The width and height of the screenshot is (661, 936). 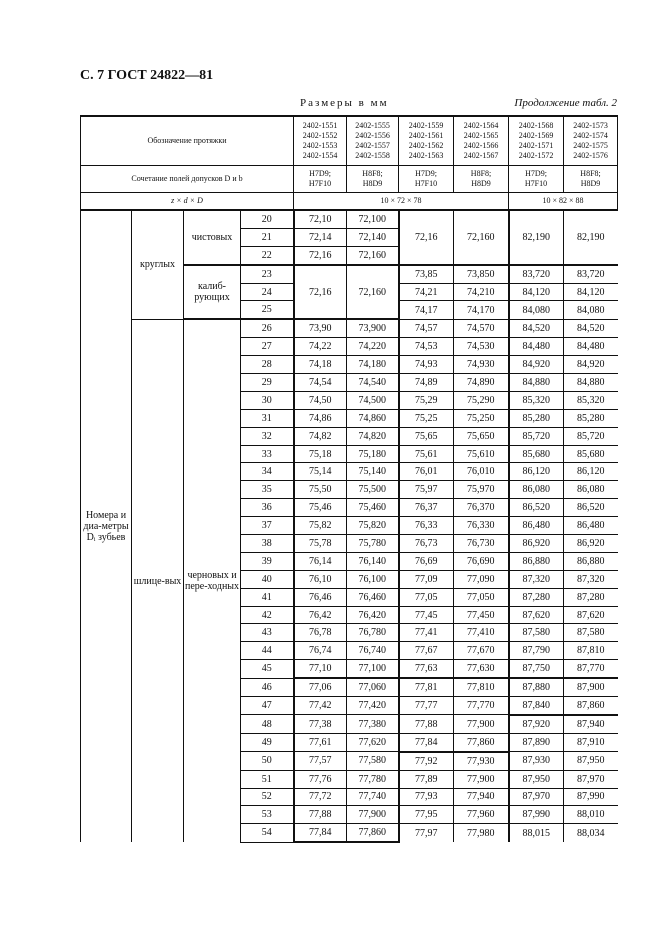 I want to click on value-cell: 74,220, so click(x=373, y=347).